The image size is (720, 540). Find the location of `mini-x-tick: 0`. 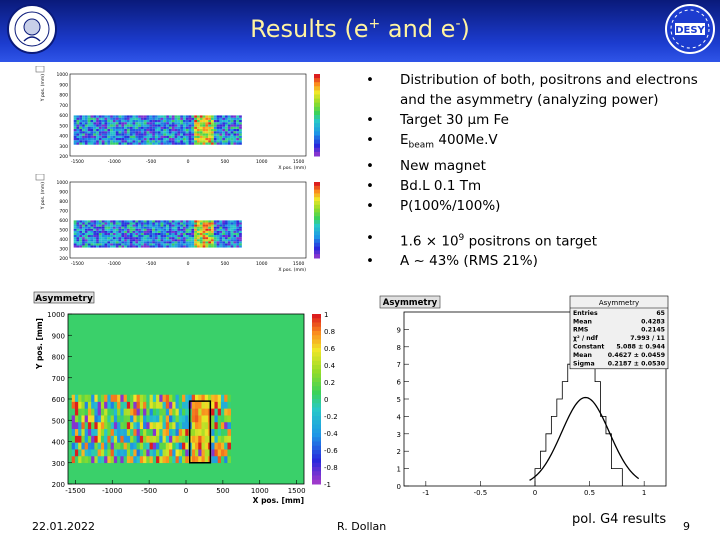

mini-x-tick: 0 is located at coordinates (188, 162).